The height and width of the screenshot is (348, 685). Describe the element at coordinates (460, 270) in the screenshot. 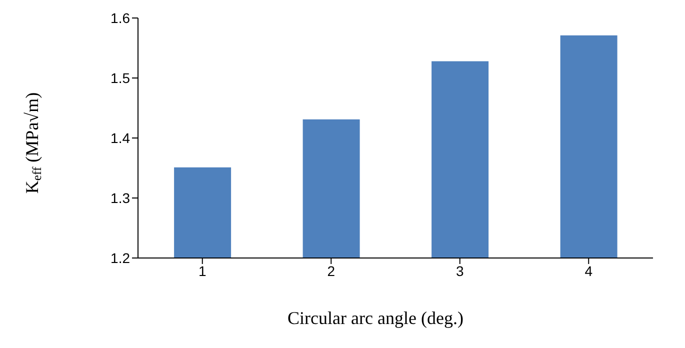

I see `x-tick-label: 3` at that location.